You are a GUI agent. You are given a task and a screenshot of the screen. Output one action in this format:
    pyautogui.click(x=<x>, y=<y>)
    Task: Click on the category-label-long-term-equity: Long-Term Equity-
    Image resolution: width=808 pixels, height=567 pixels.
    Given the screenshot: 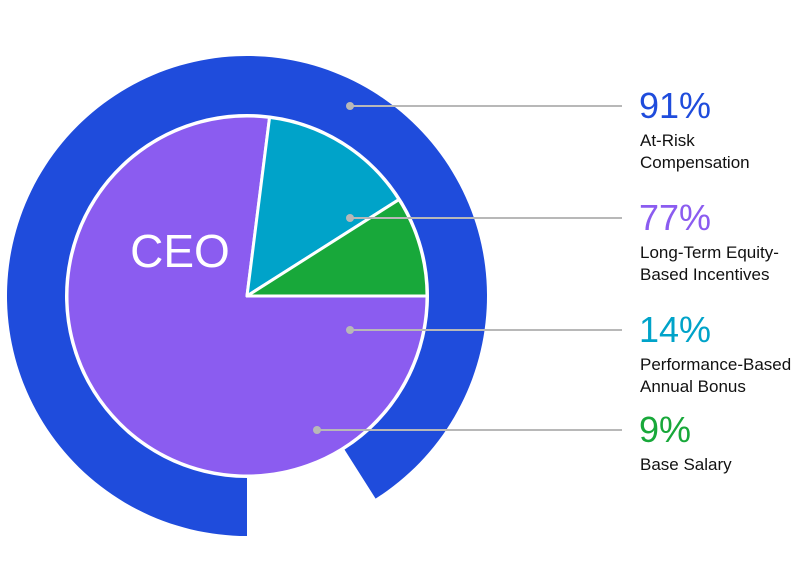 What is the action you would take?
    pyautogui.click(x=709, y=252)
    